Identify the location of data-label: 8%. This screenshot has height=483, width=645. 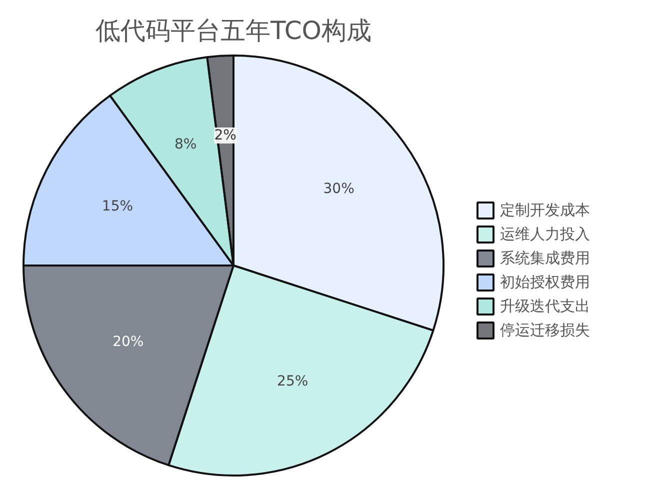
(185, 144).